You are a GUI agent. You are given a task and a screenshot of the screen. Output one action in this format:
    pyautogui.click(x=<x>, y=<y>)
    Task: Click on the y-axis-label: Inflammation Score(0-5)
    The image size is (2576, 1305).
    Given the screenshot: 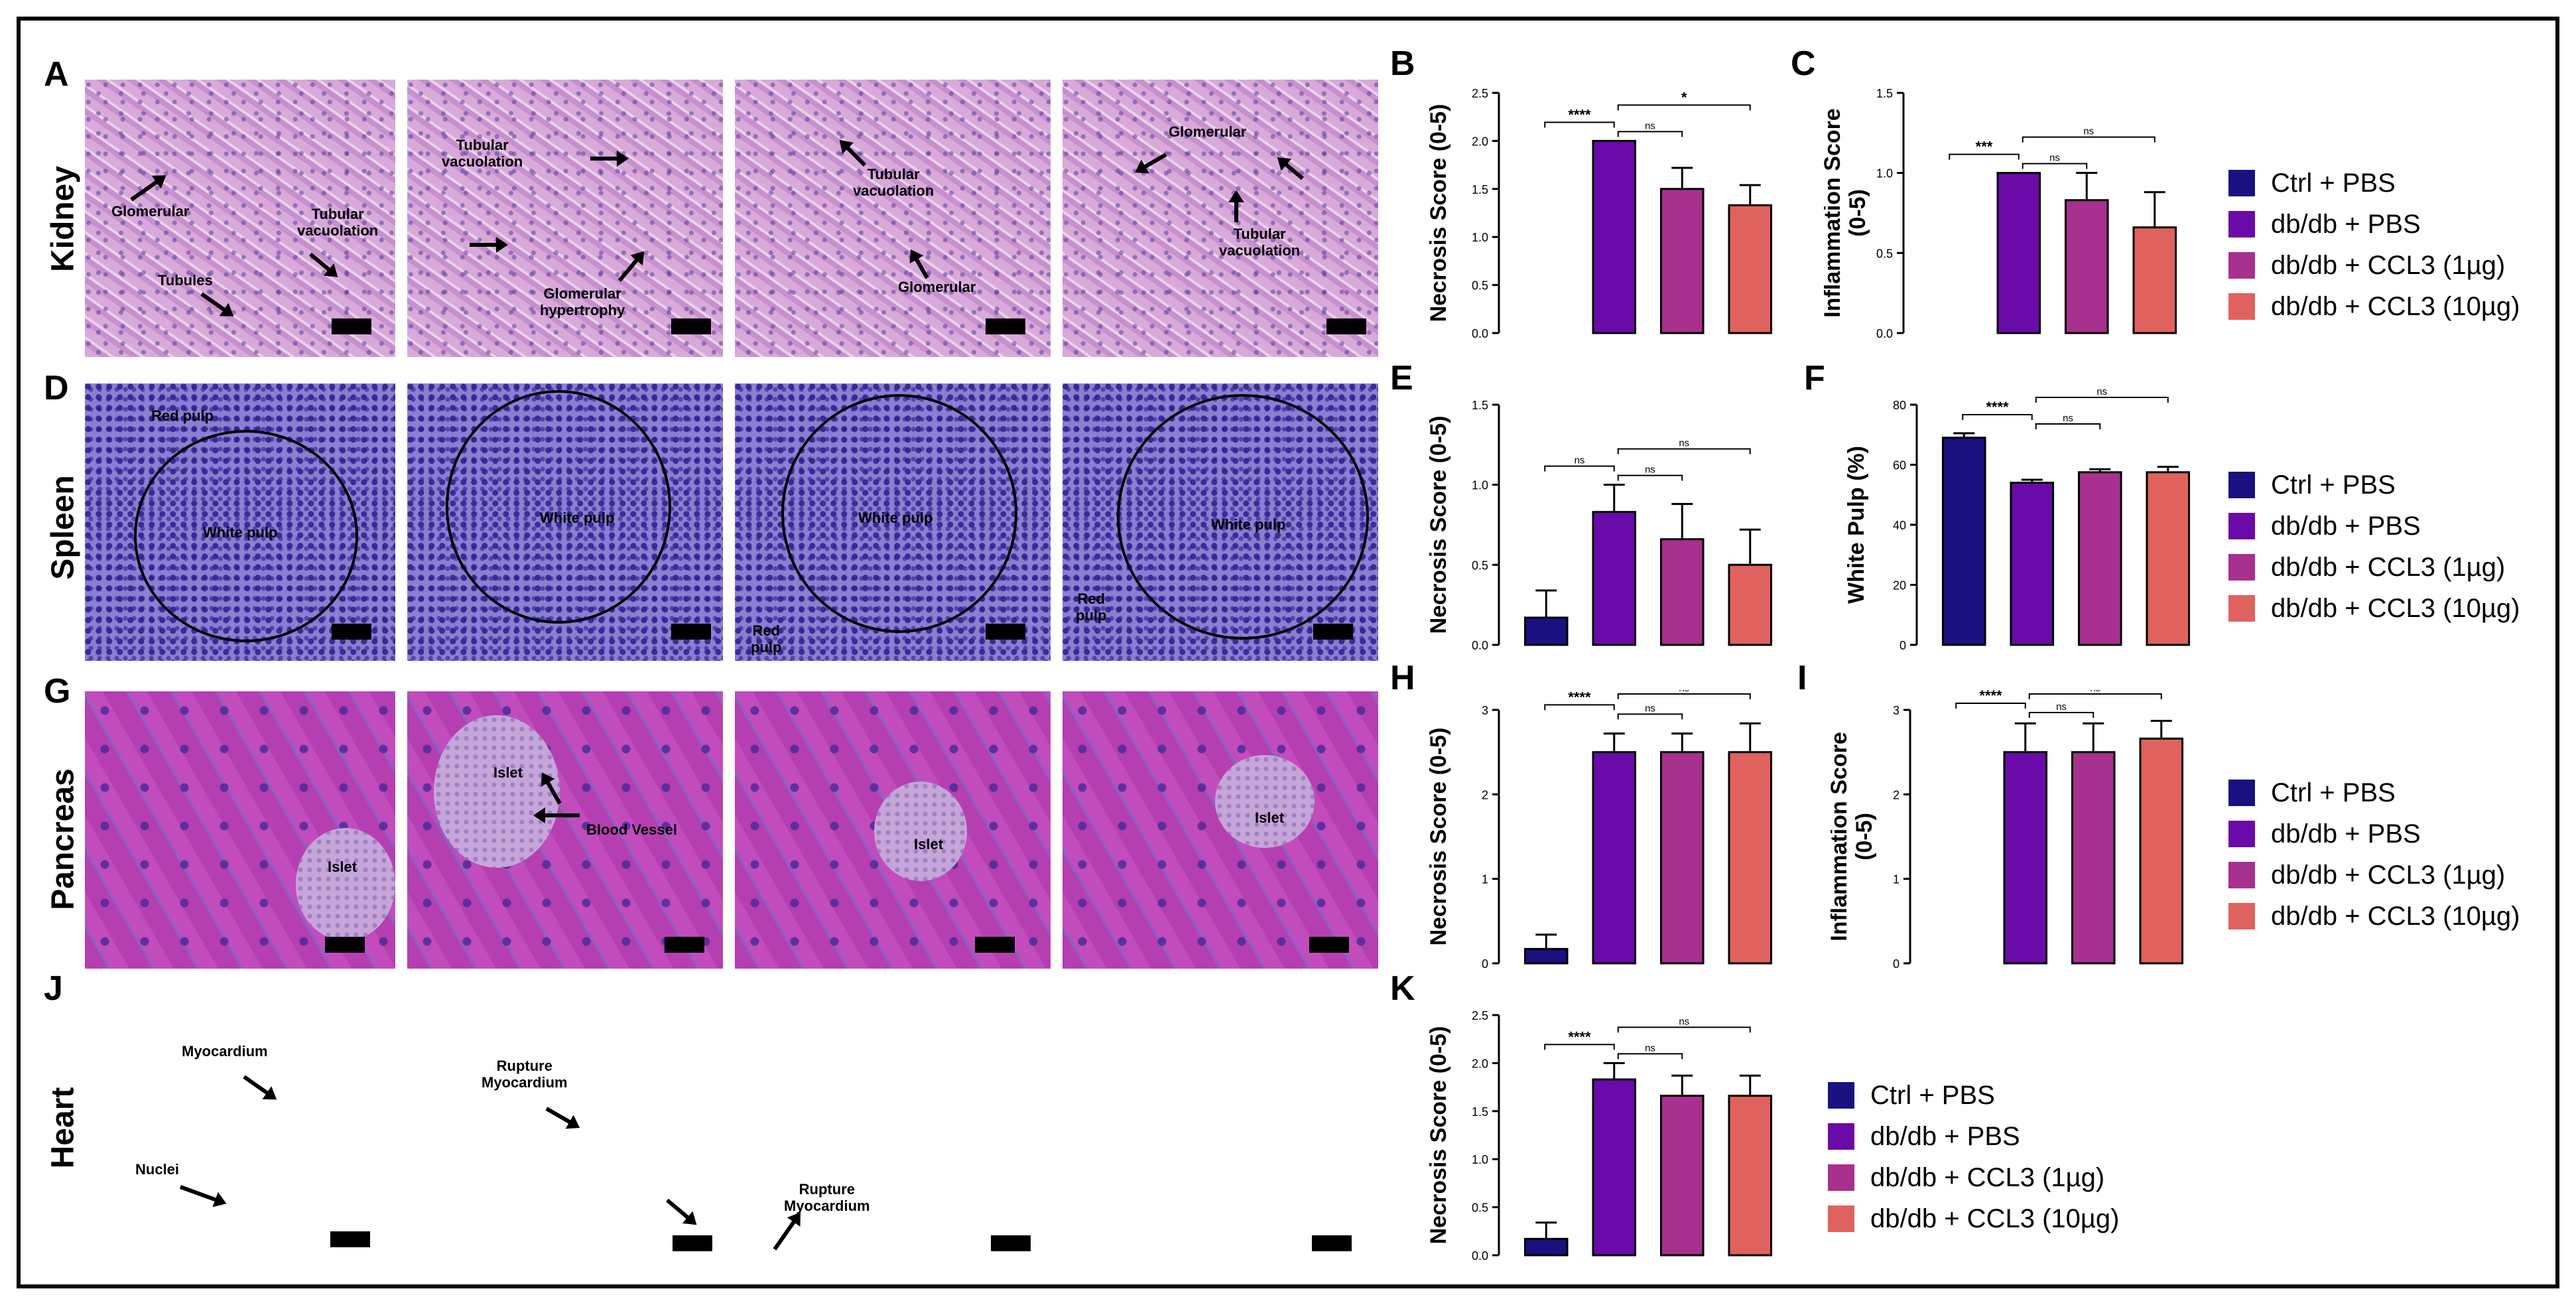 What is the action you would take?
    pyautogui.click(x=1847, y=213)
    